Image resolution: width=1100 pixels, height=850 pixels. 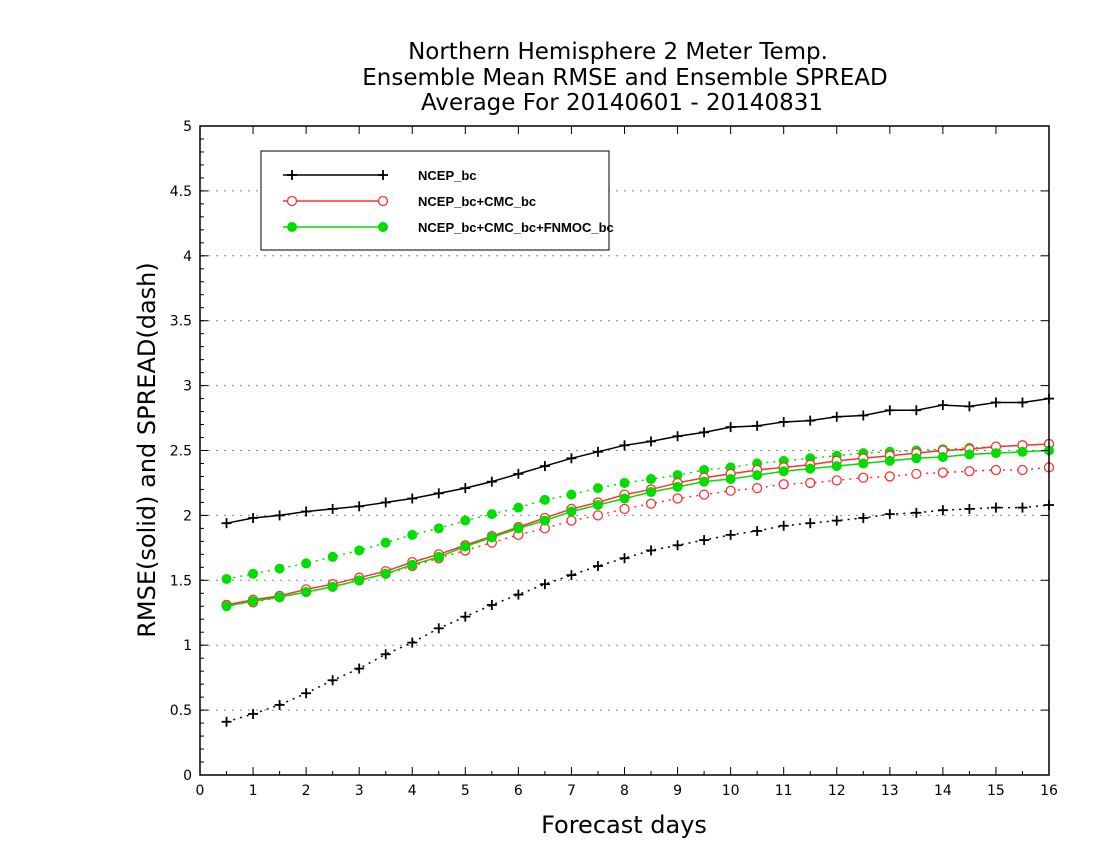 What do you see at coordinates (200, 791) in the screenshot?
I see `x-tick-label: 0` at bounding box center [200, 791].